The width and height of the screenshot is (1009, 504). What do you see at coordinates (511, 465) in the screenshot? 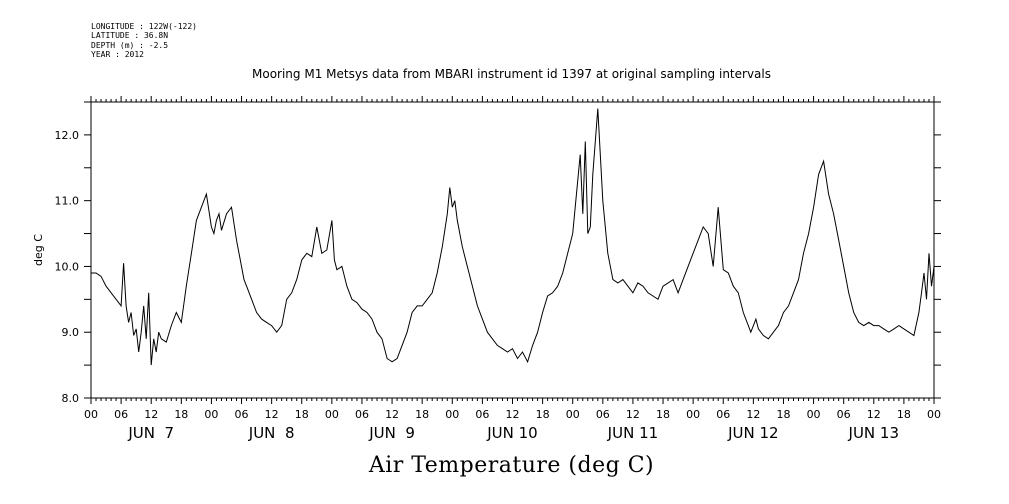
I see `variable-title: Air Temperature (deg C)` at bounding box center [511, 465].